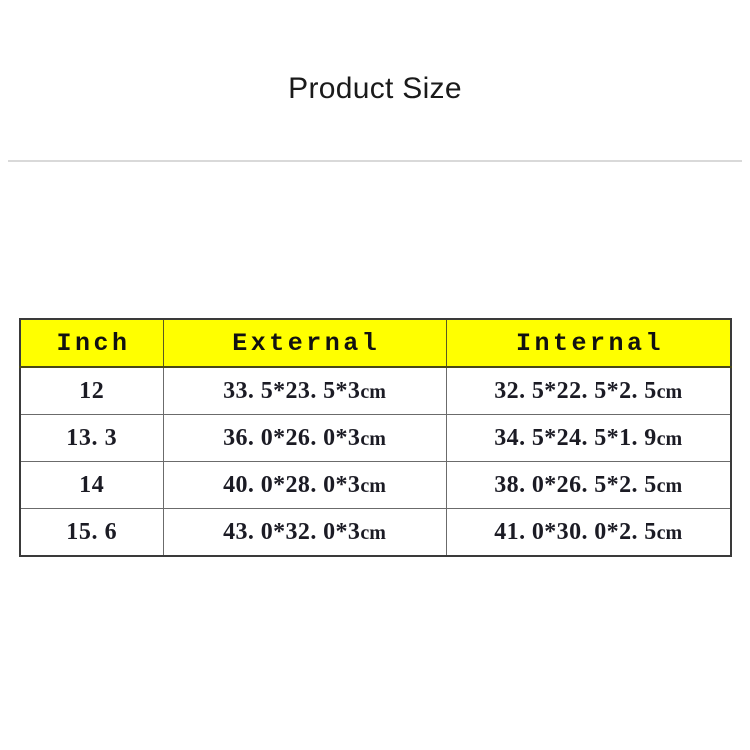 This screenshot has width=750, height=750. Describe the element at coordinates (375, 161) in the screenshot. I see `header-divider` at that location.